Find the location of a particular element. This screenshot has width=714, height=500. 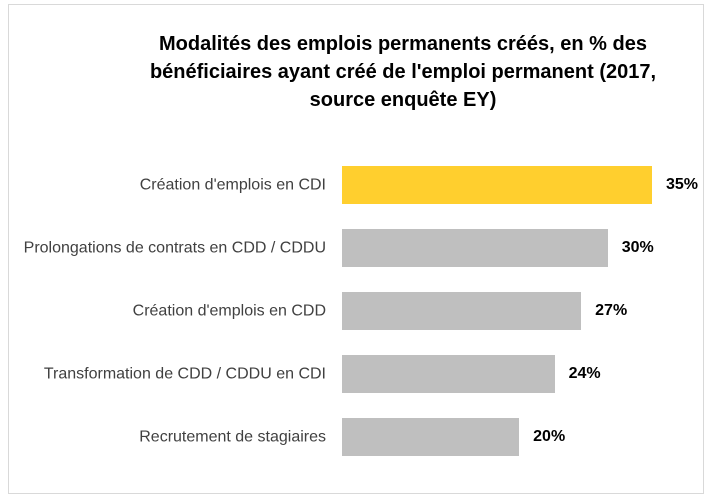

category-label-box: Création d'emplois en CDI is located at coordinates (168, 185).